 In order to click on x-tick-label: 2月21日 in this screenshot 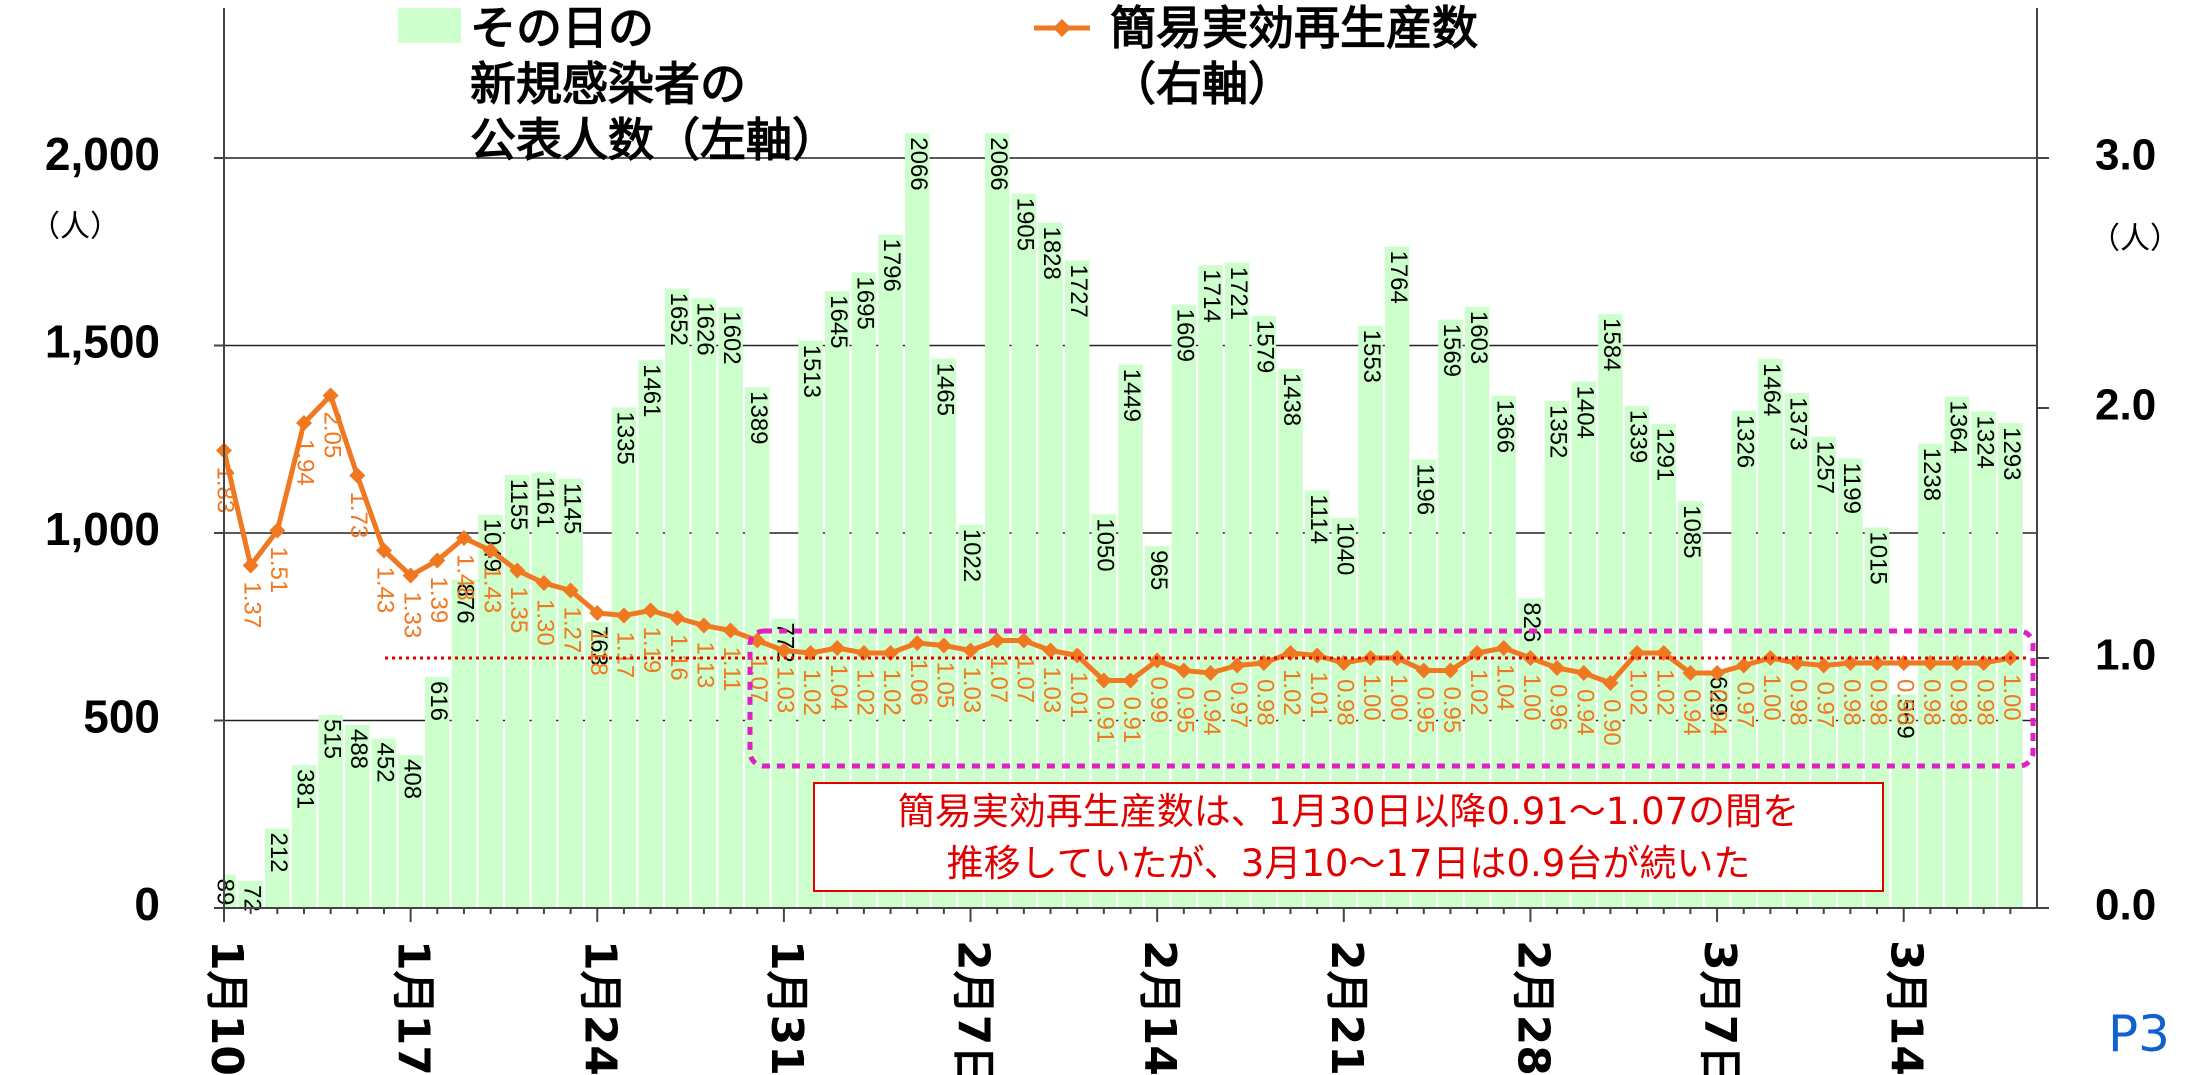, I will do `click(1346, 1007)`.